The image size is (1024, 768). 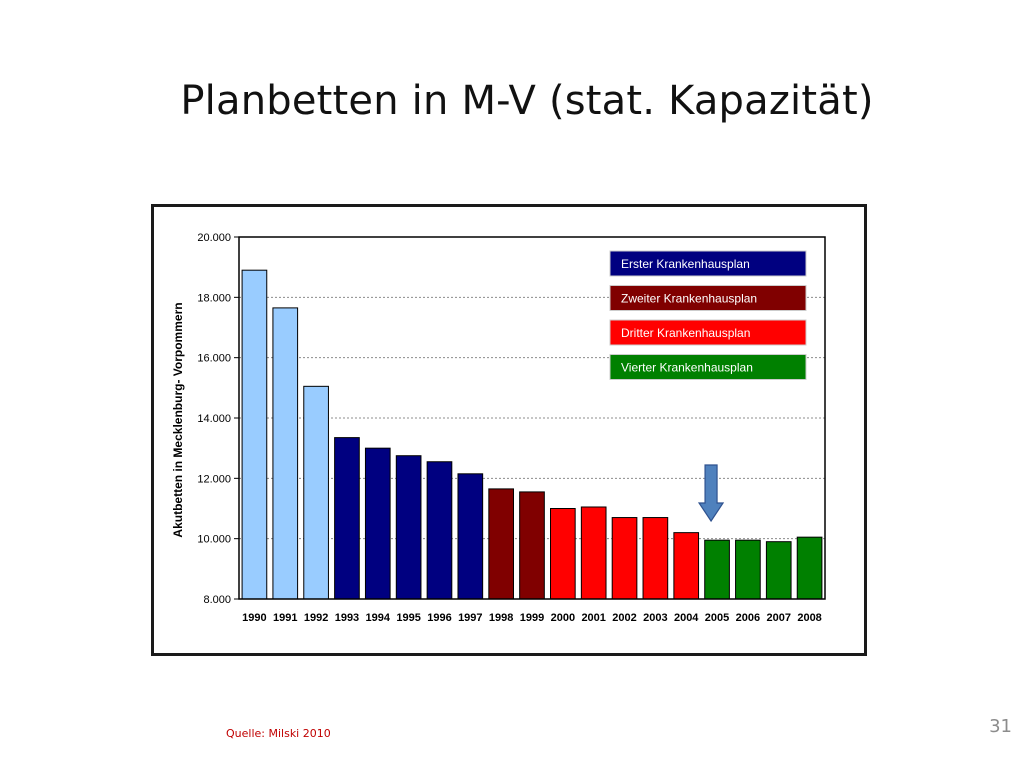 I want to click on legend-label: Erster Krankenhausplan, so click(x=685, y=264).